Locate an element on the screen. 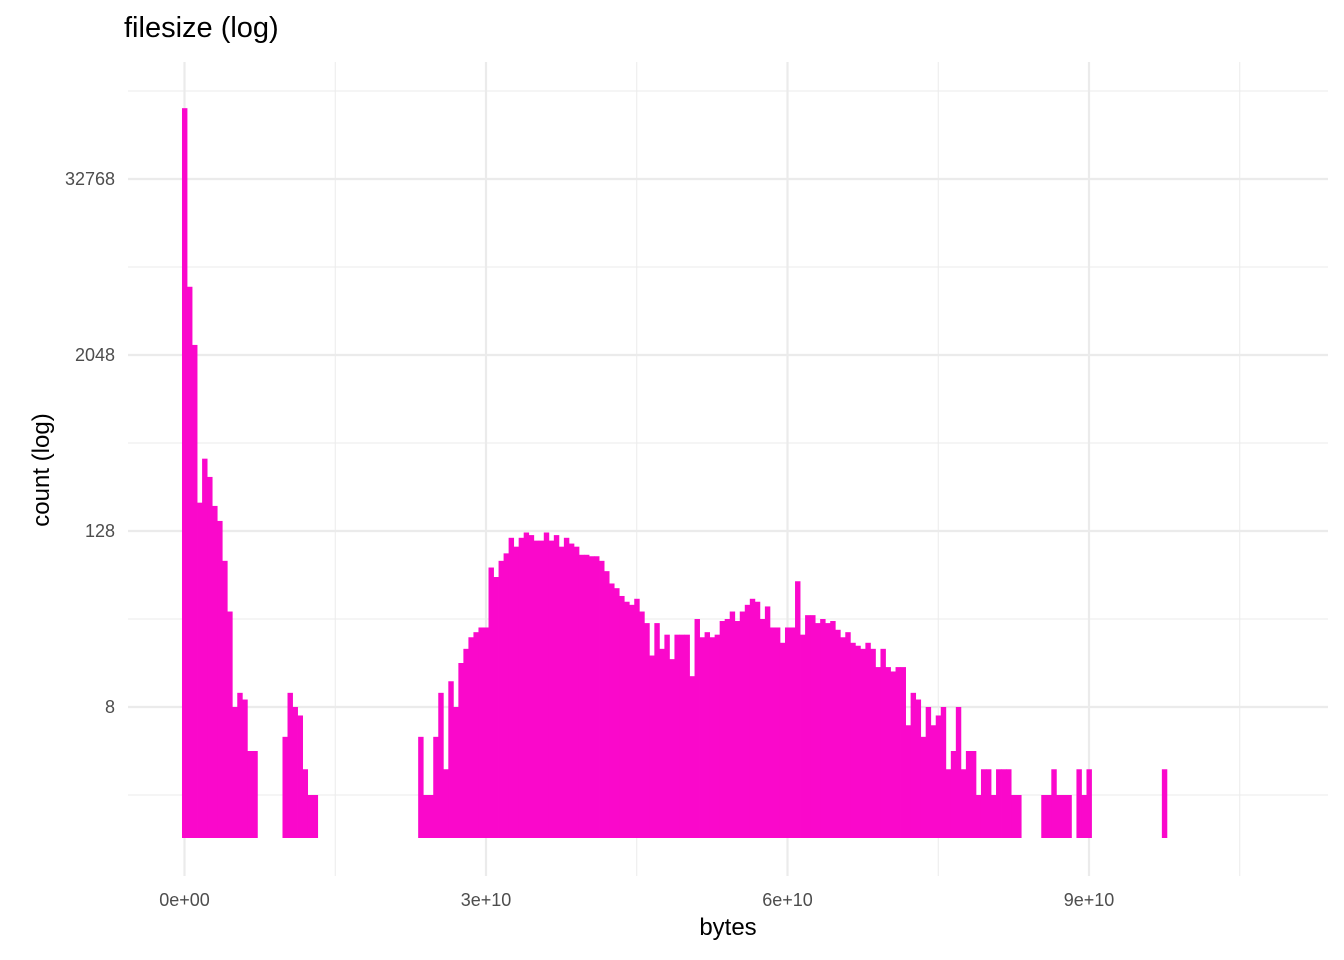 The height and width of the screenshot is (960, 1344). y-tick-label: 2048 is located at coordinates (95, 355).